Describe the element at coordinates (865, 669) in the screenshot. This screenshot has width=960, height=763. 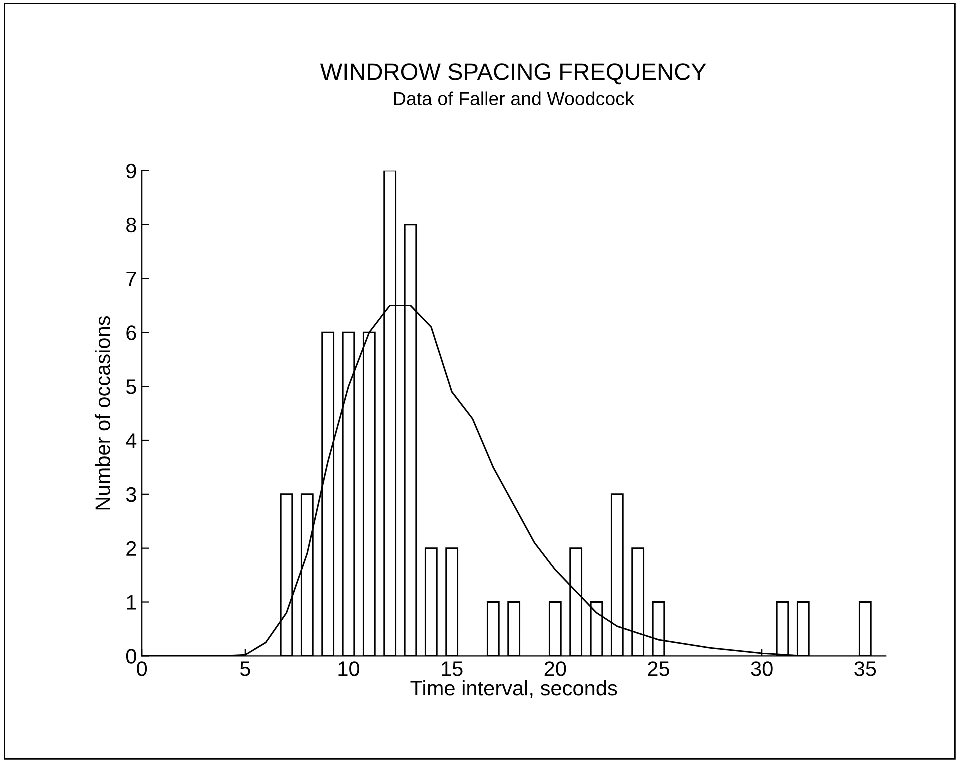
I see `x-tick-label: 35` at that location.